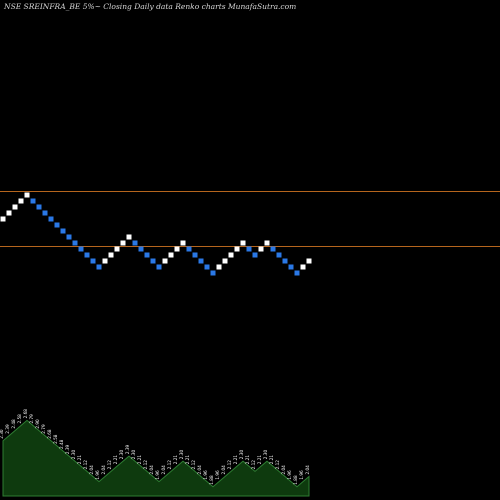  What do you see at coordinates (25, 414) in the screenshot?
I see `volume-label: 2.68` at bounding box center [25, 414].